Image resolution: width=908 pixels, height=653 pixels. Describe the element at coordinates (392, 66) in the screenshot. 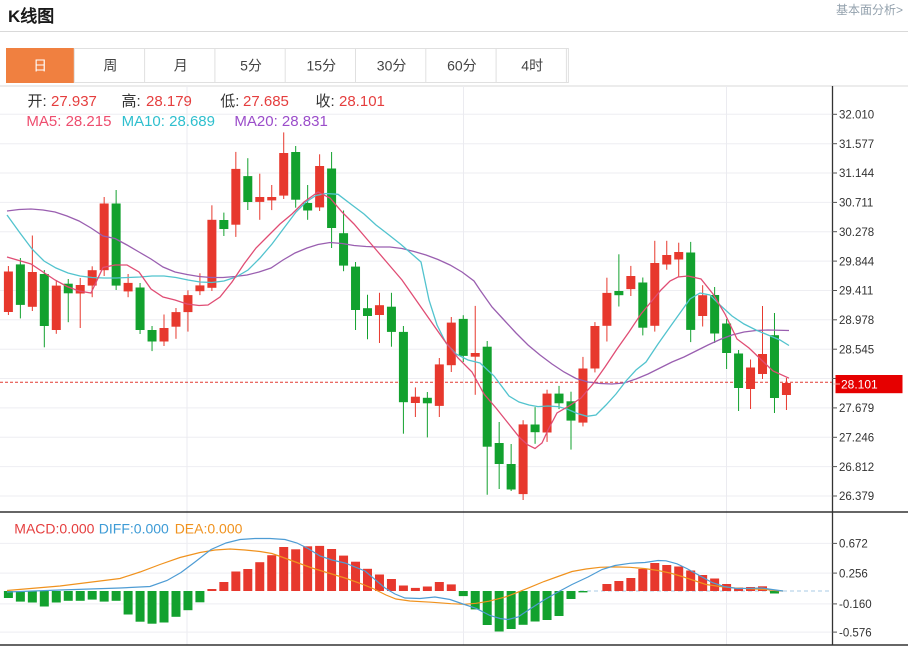

I see `svg-text: 30分` at that location.